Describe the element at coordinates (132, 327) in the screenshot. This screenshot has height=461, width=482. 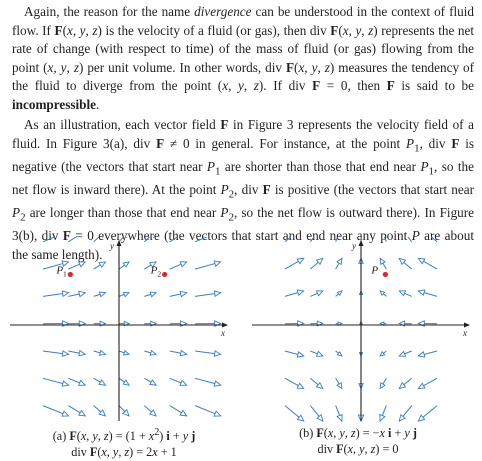
I see `arrow-group` at that location.